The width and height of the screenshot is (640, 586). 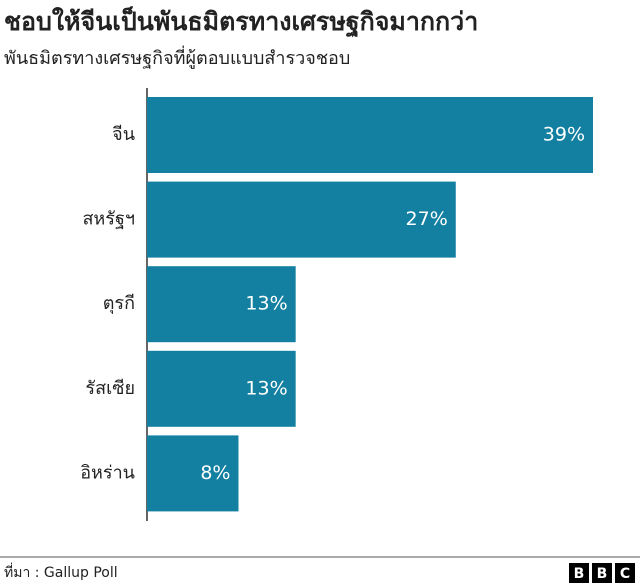 I want to click on category-label: จีน, so click(x=123, y=134).